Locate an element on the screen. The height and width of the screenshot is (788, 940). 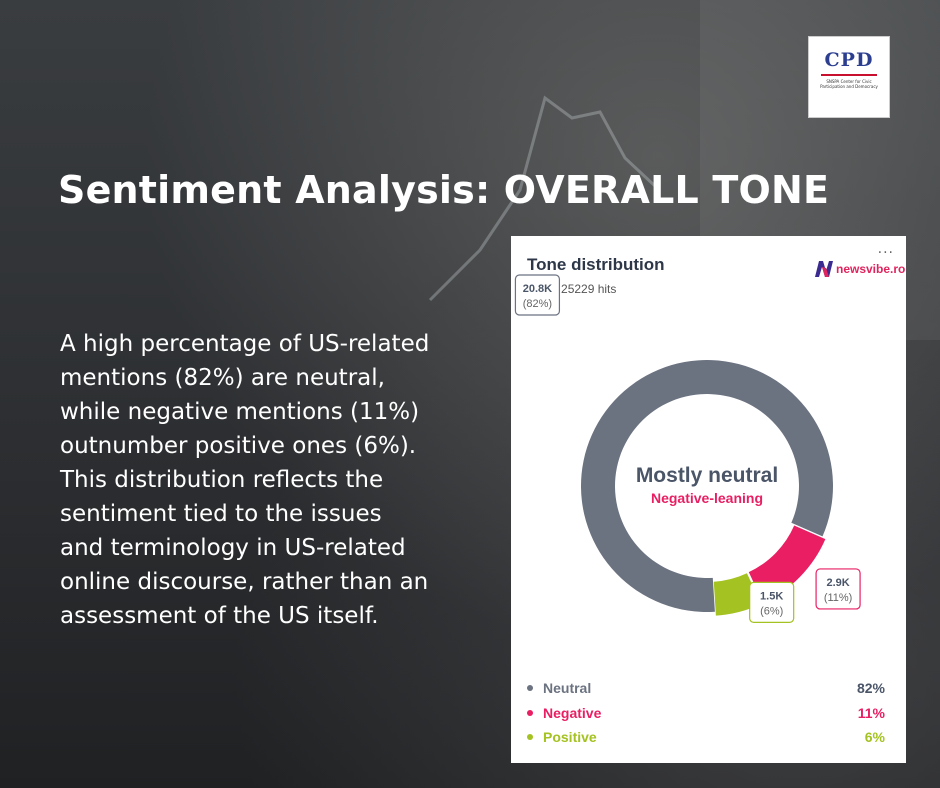
body-line: while negative mentions (11%) is located at coordinates (240, 412).